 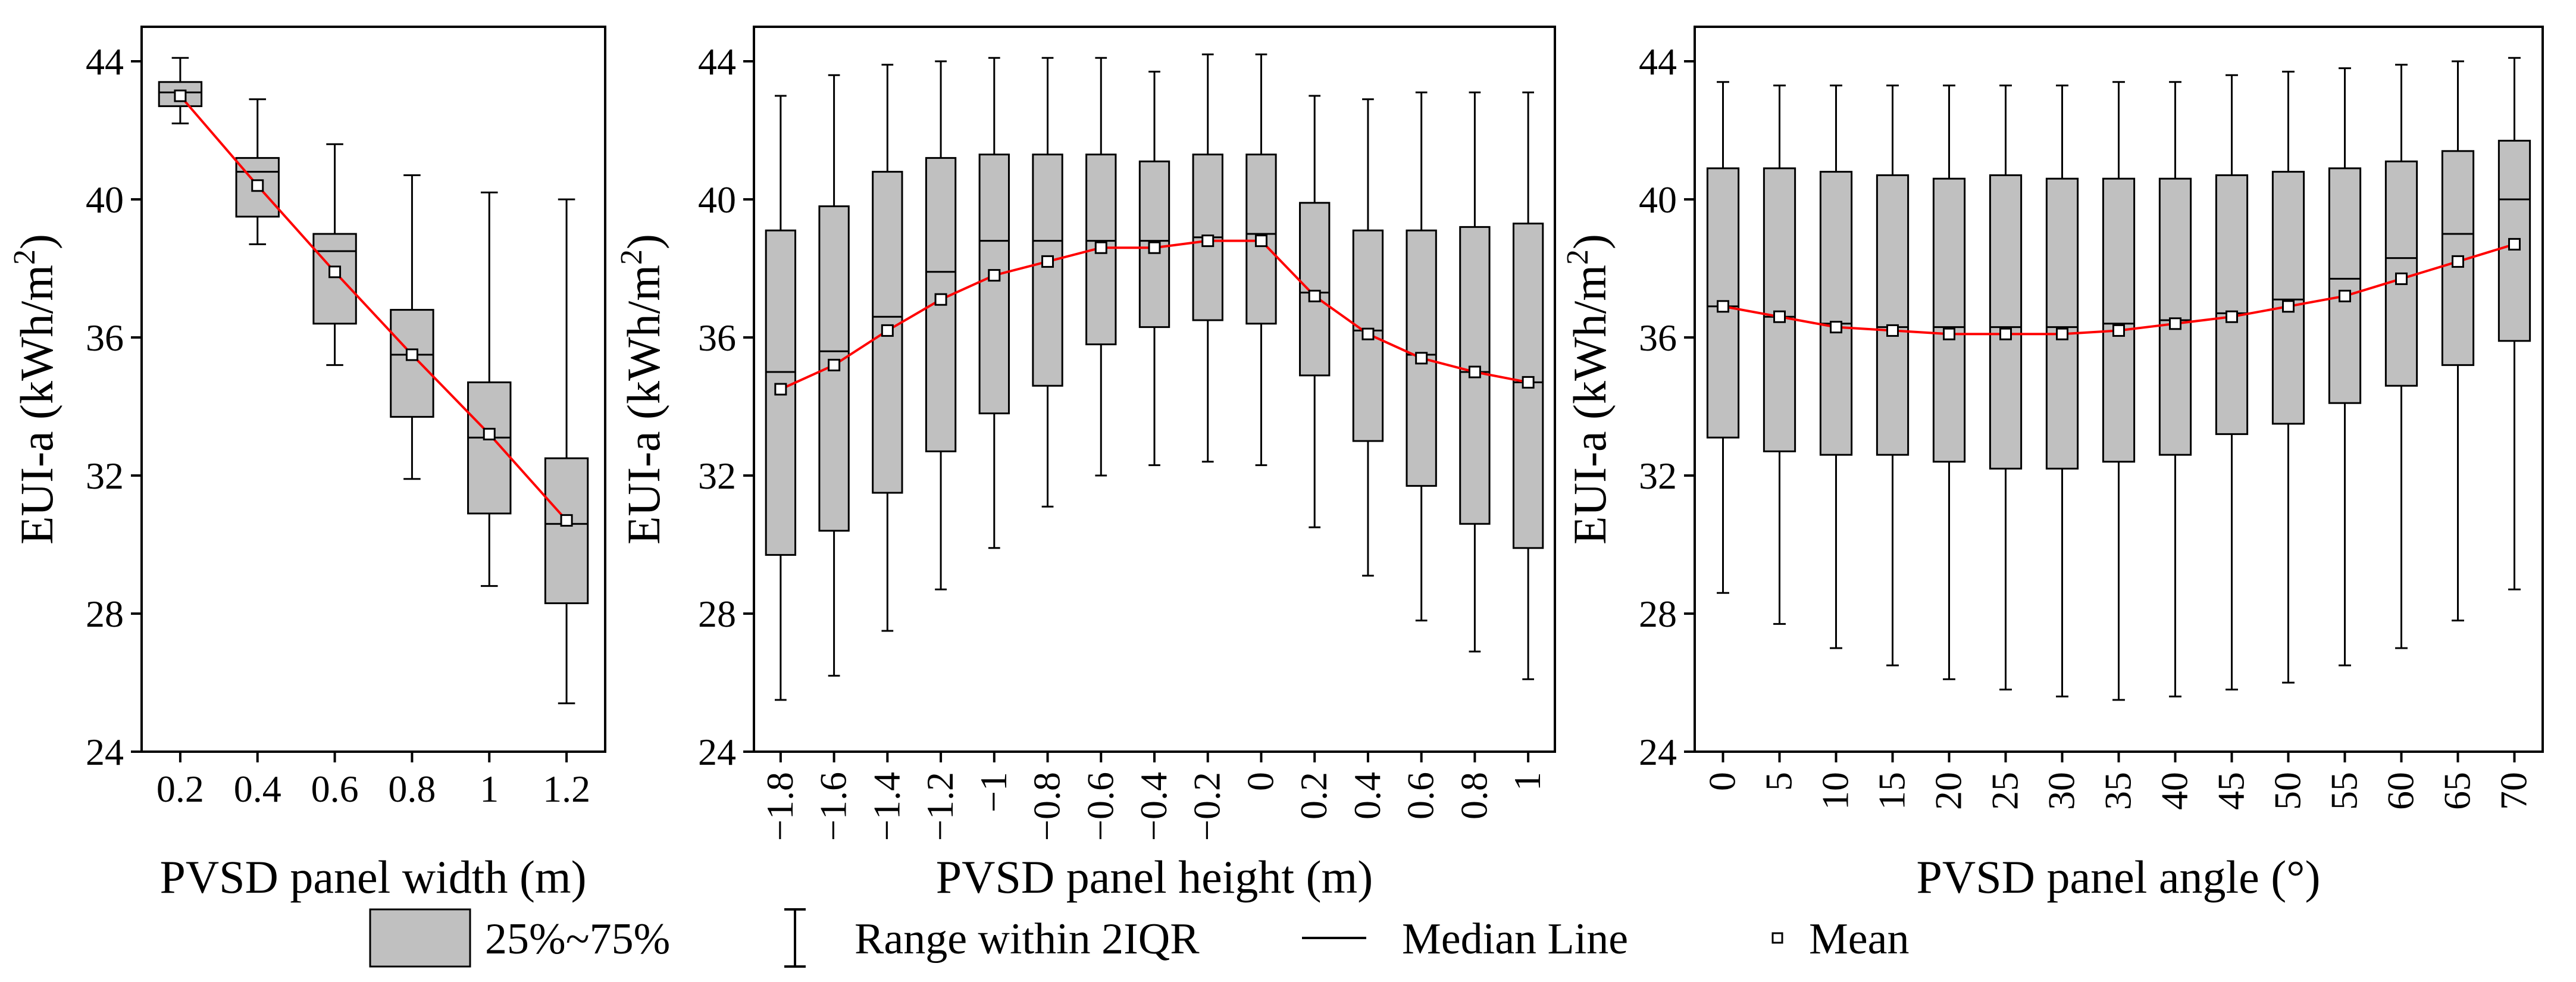 What do you see at coordinates (1100, 806) in the screenshot?
I see `x-tick-label: −0.6` at bounding box center [1100, 806].